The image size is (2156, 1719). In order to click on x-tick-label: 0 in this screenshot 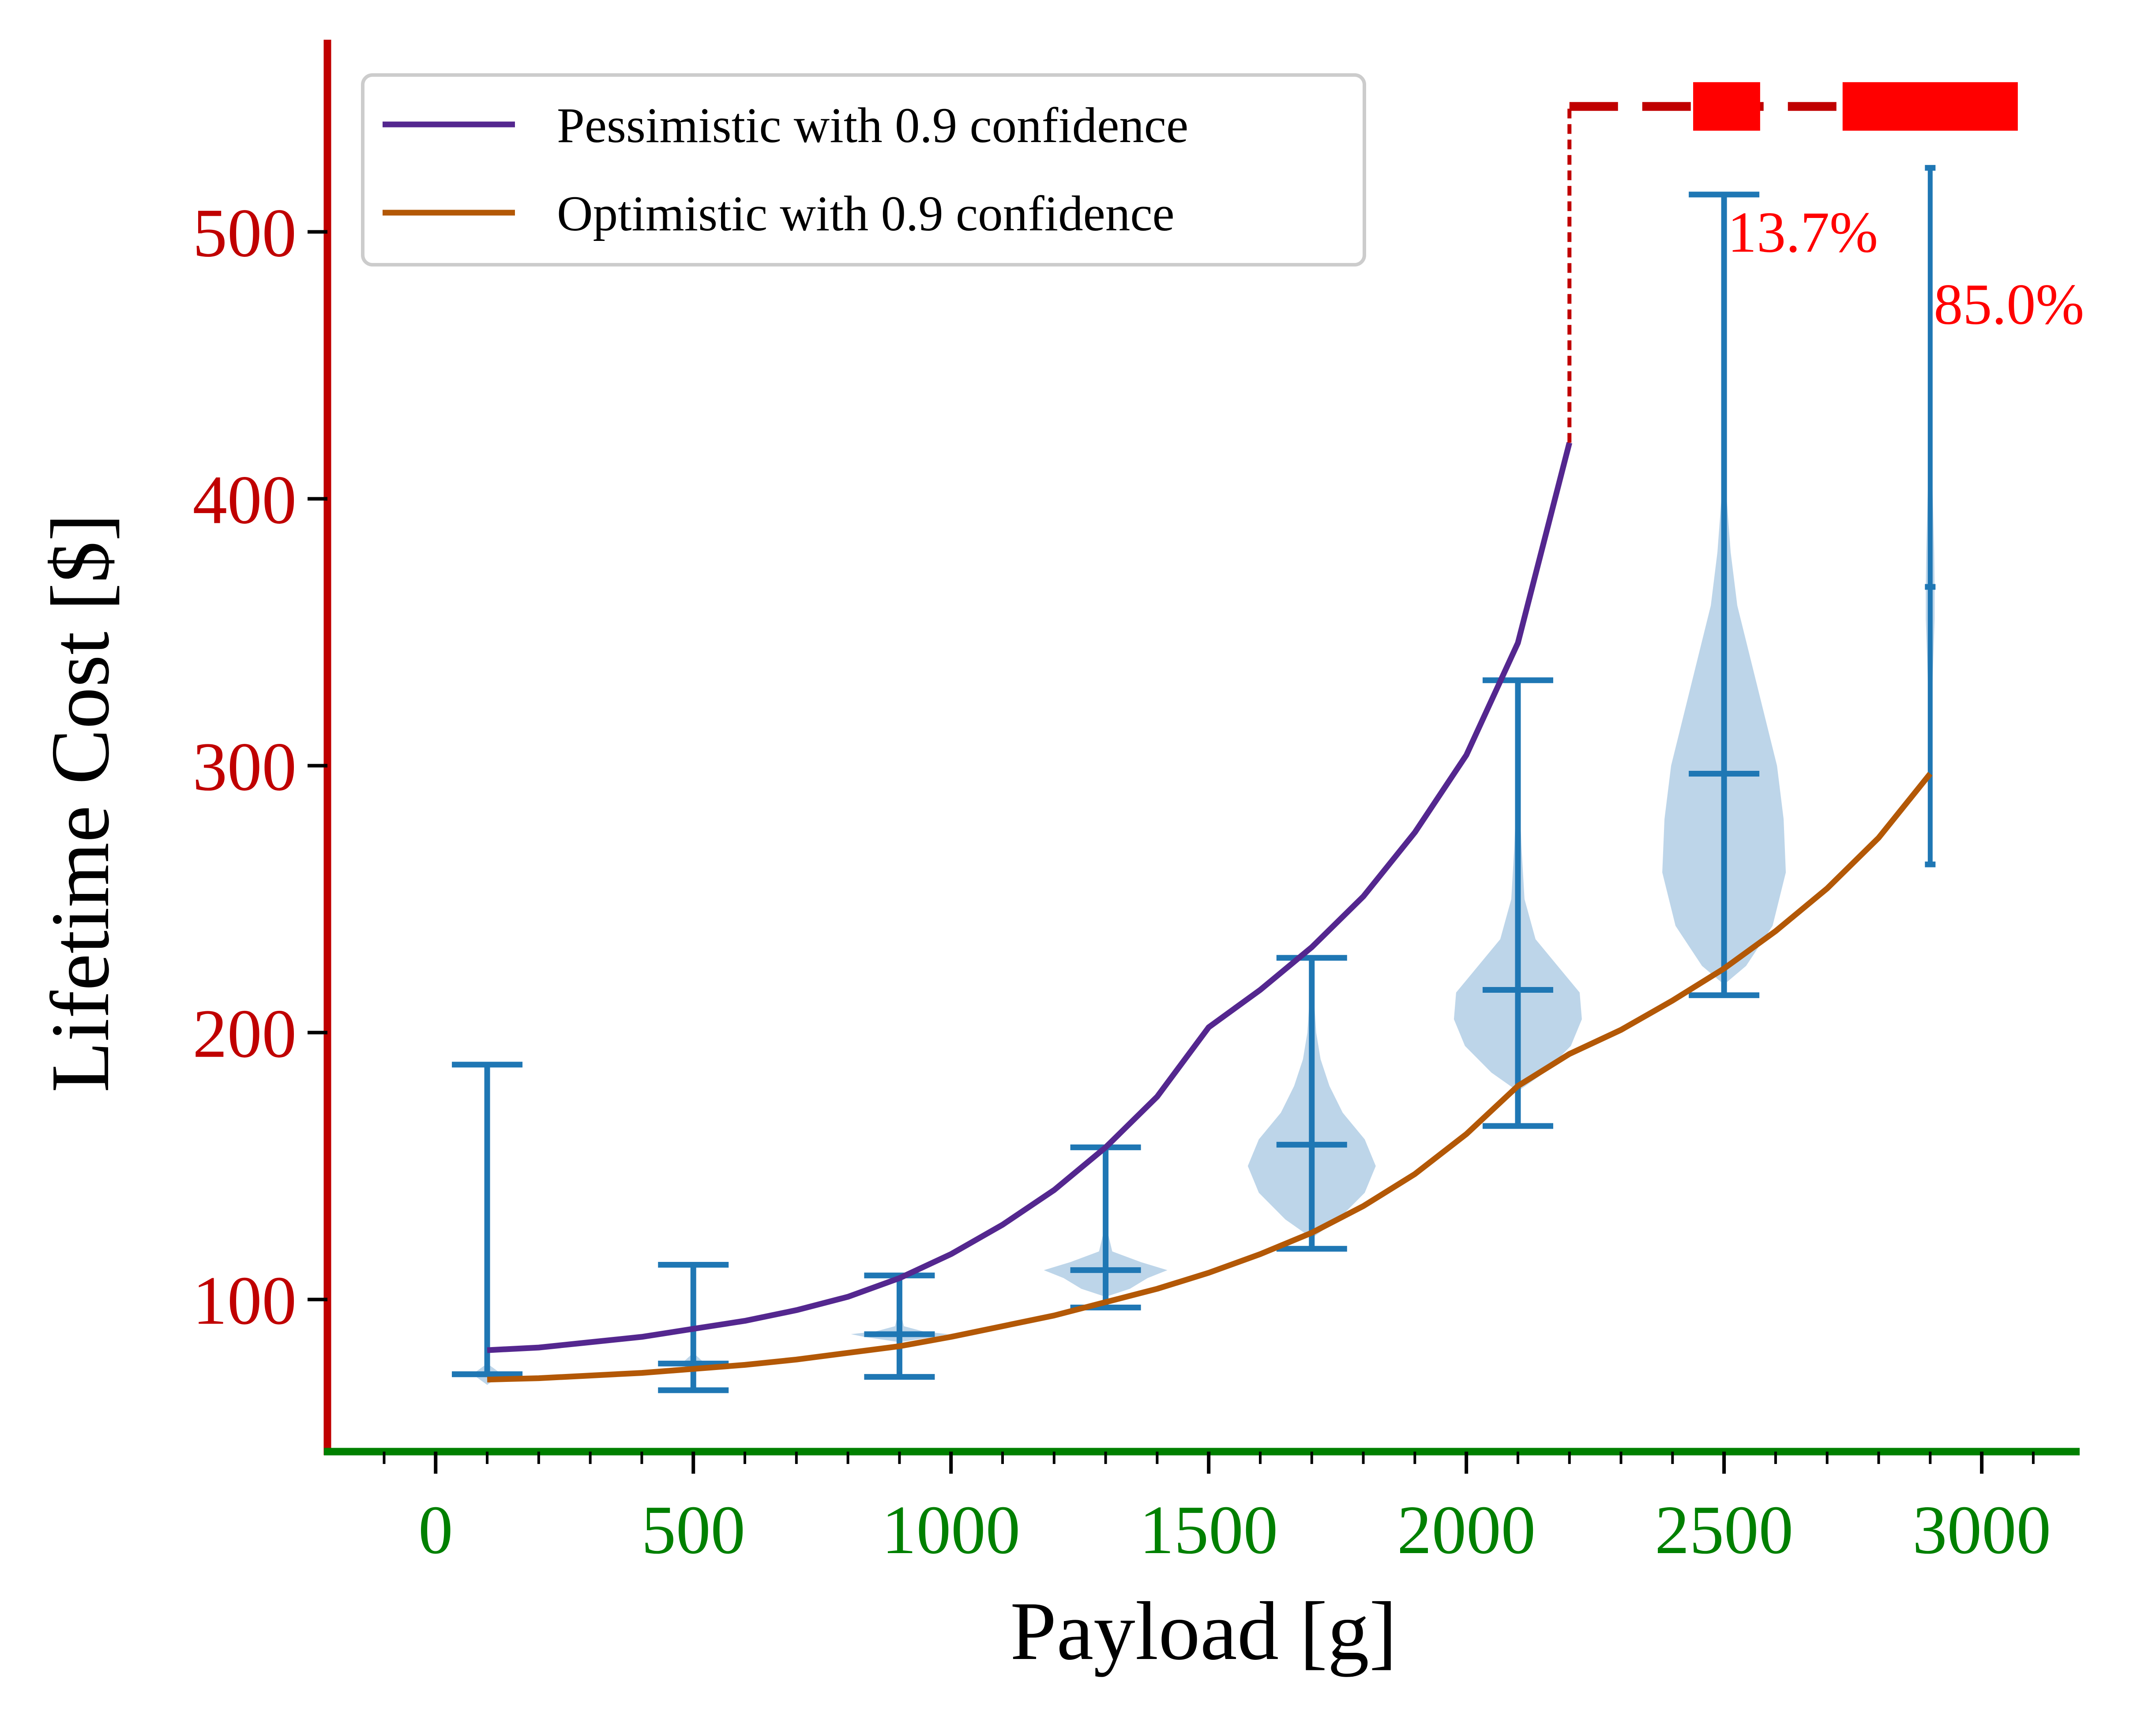, I will do `click(435, 1530)`.